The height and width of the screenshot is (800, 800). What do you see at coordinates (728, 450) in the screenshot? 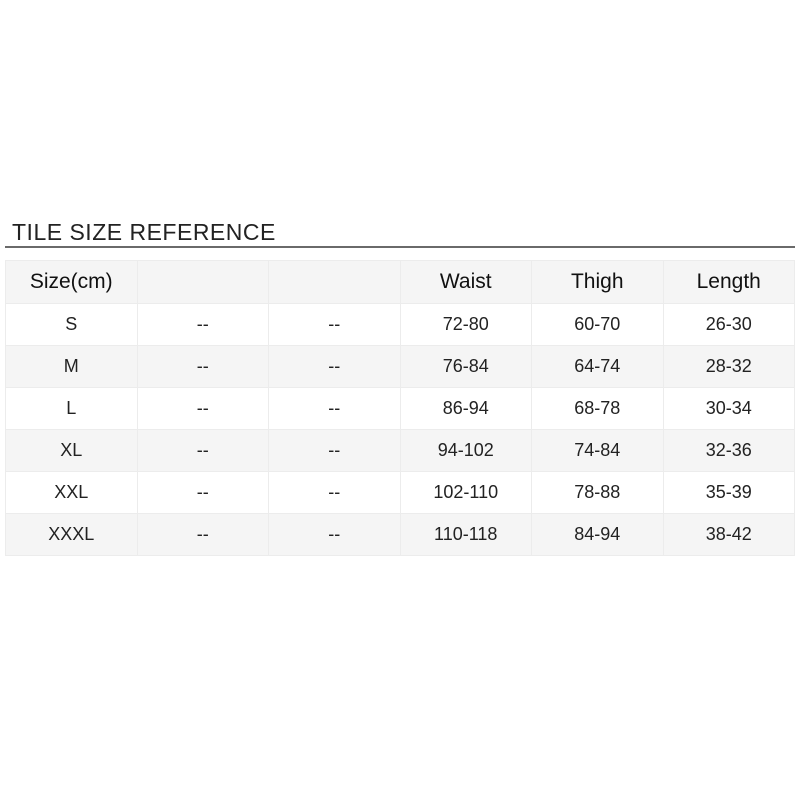
I see `table-cell: 32-36` at bounding box center [728, 450].